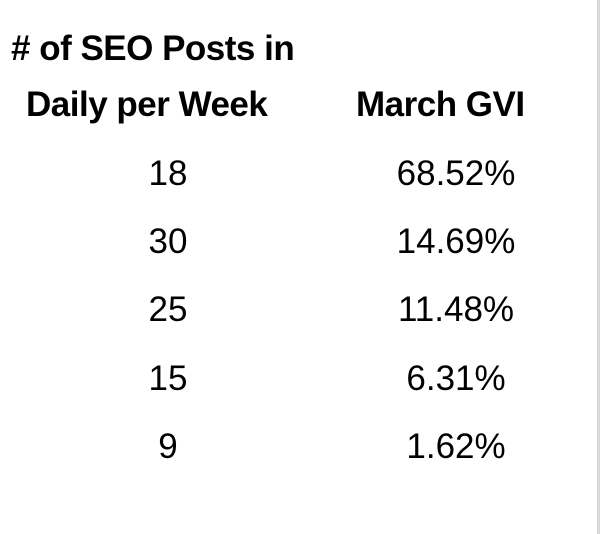 The image size is (600, 534). What do you see at coordinates (168, 309) in the screenshot?
I see `table-cell-posts: 25` at bounding box center [168, 309].